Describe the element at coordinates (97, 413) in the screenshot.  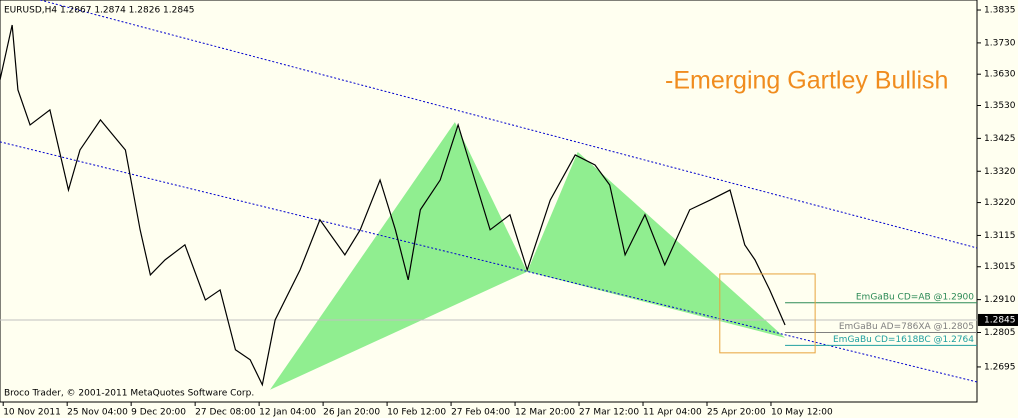
I see `x-tick-label: 25 Nov 04:00` at that location.